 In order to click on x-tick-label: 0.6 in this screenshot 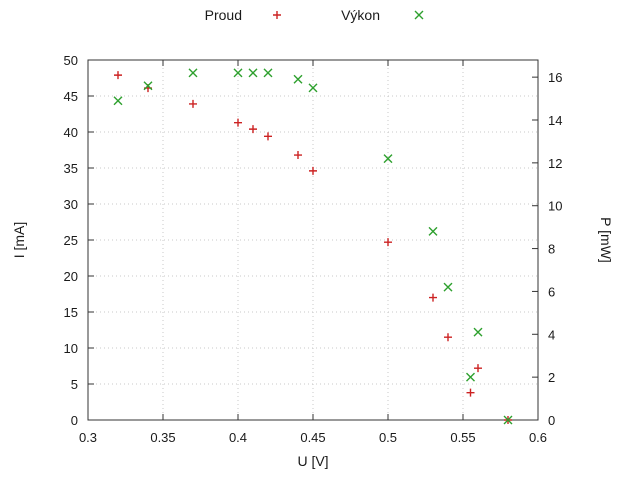, I will do `click(538, 437)`.